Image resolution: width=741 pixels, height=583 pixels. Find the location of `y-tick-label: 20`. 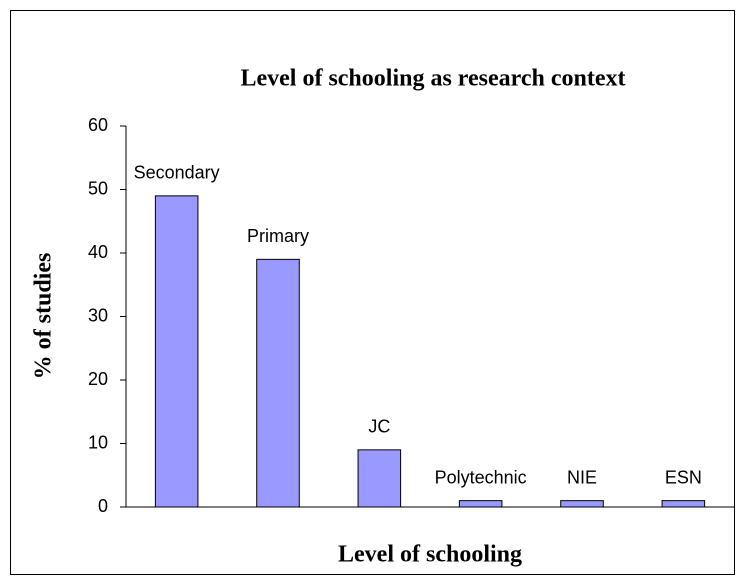

y-tick-label: 20 is located at coordinates (98, 379).